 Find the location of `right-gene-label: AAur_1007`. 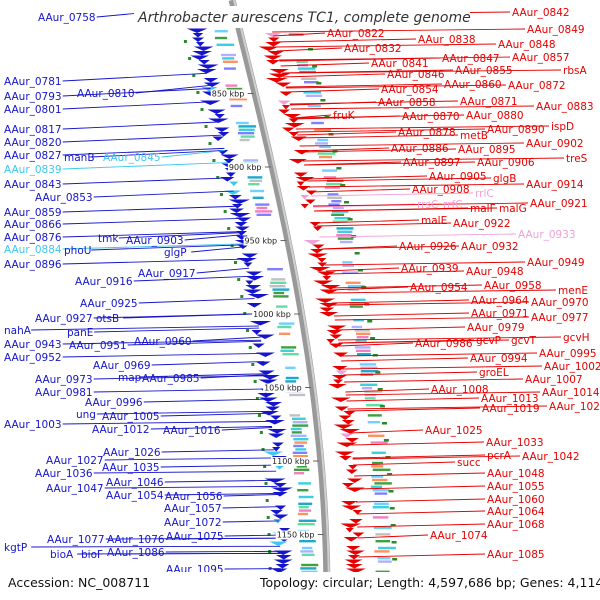

right-gene-label: AAur_1007 is located at coordinates (554, 380).